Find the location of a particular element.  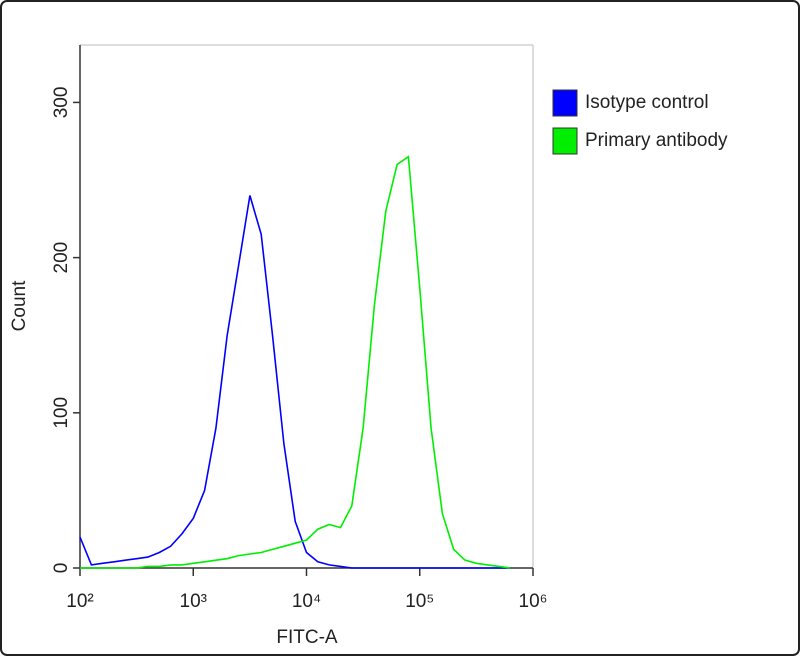

y-tick-label: 200 is located at coordinates (61, 258).